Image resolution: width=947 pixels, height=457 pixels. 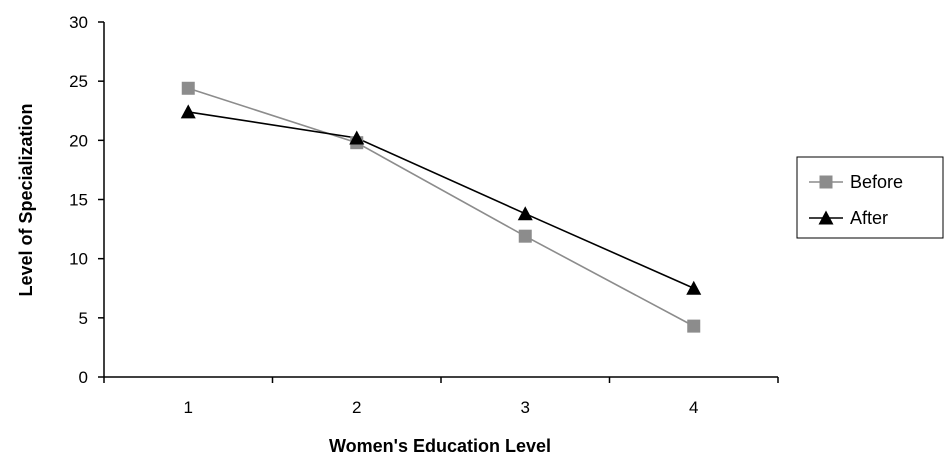 I want to click on x-tick-label: 4, so click(x=693, y=407).